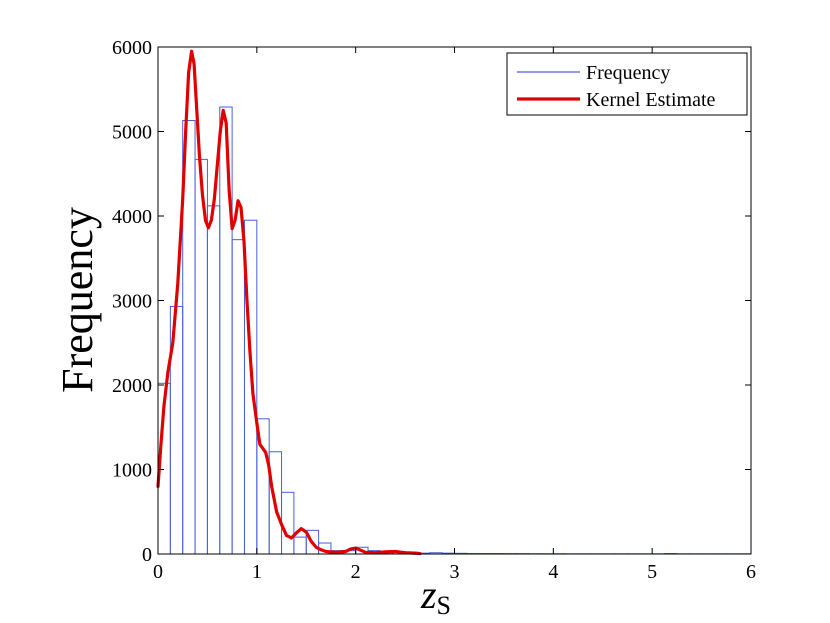  Describe the element at coordinates (132, 133) in the screenshot. I see `y-tick-label: 5000` at that location.